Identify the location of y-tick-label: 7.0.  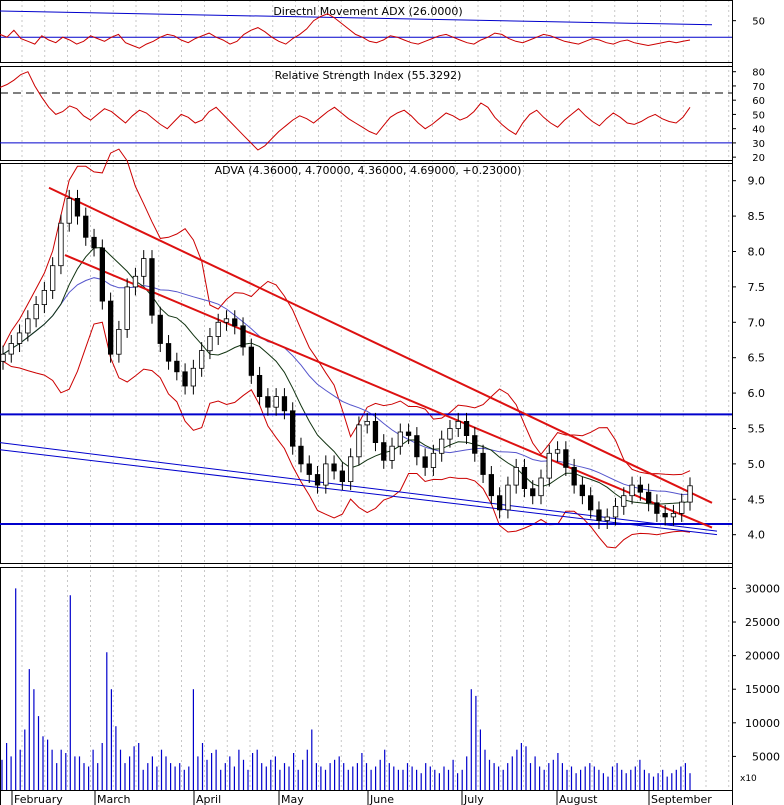
(757, 322).